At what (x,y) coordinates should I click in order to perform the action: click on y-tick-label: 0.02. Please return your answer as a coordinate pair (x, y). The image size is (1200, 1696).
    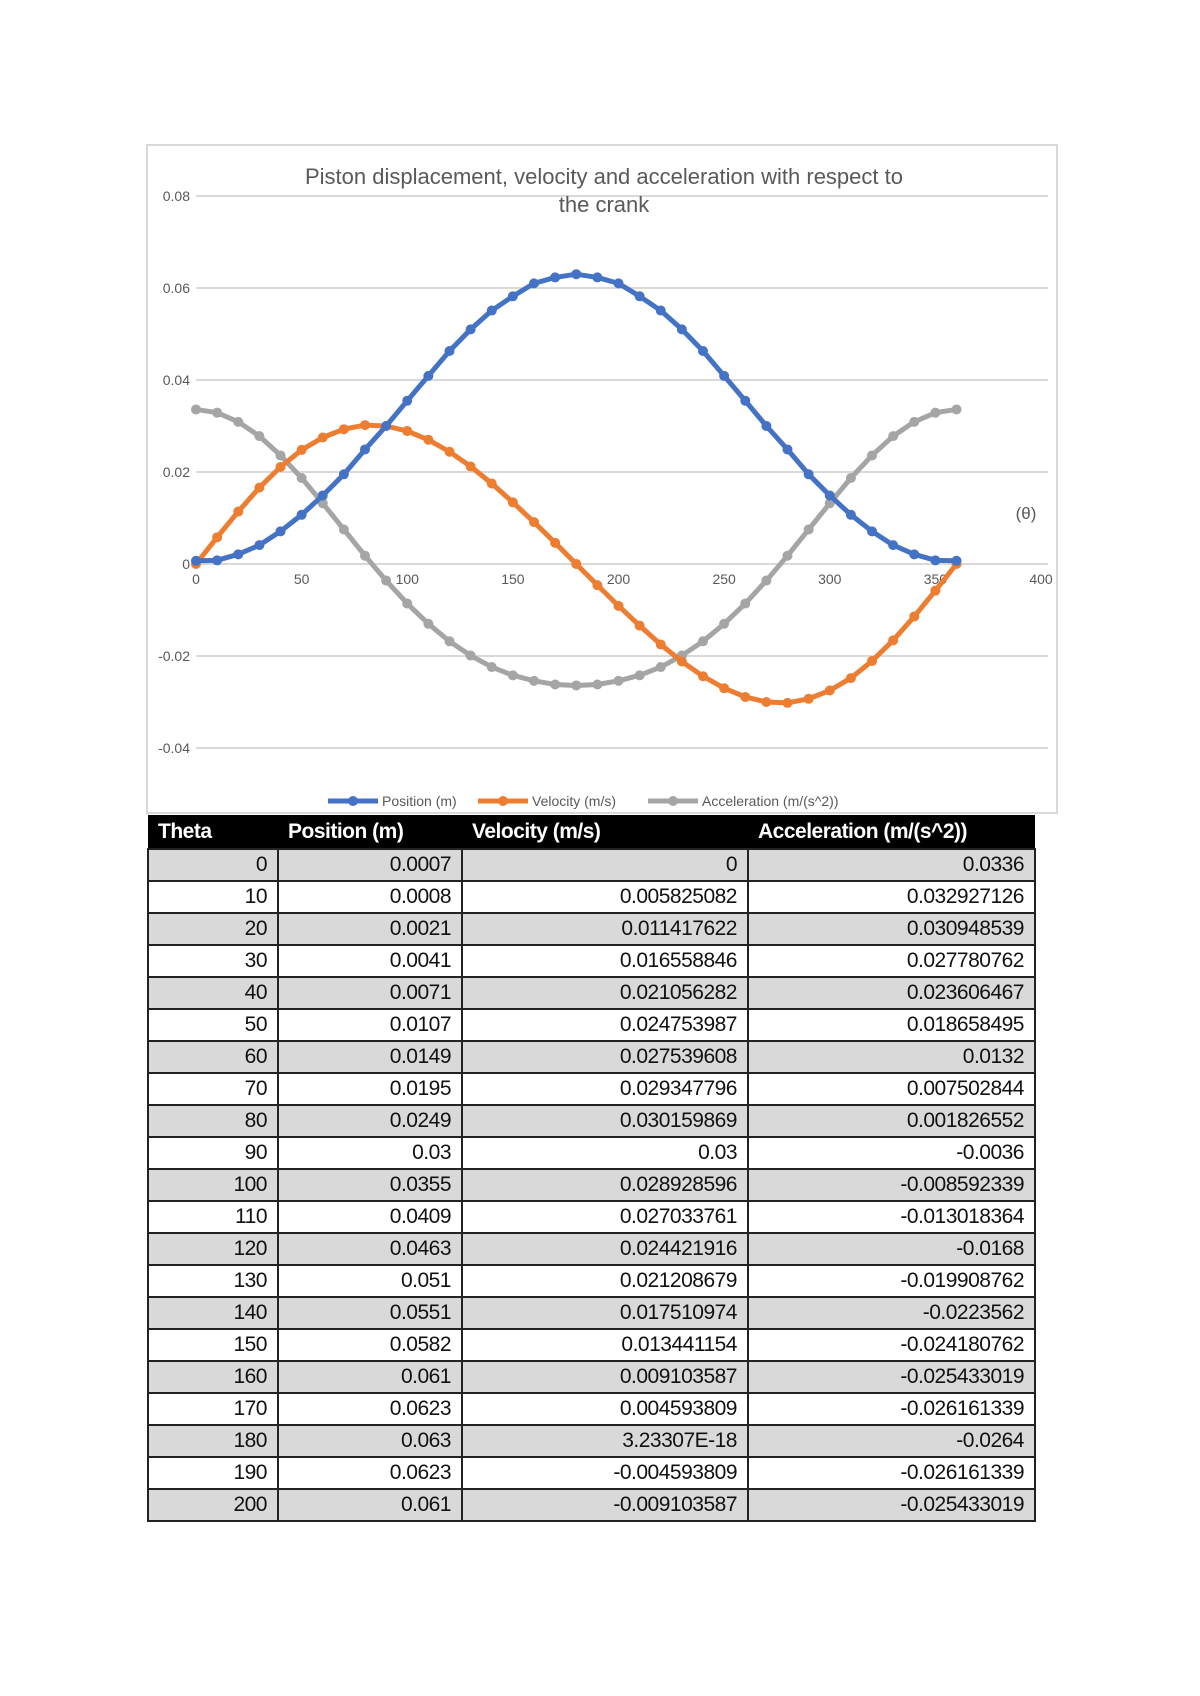
    Looking at the image, I should click on (176, 472).